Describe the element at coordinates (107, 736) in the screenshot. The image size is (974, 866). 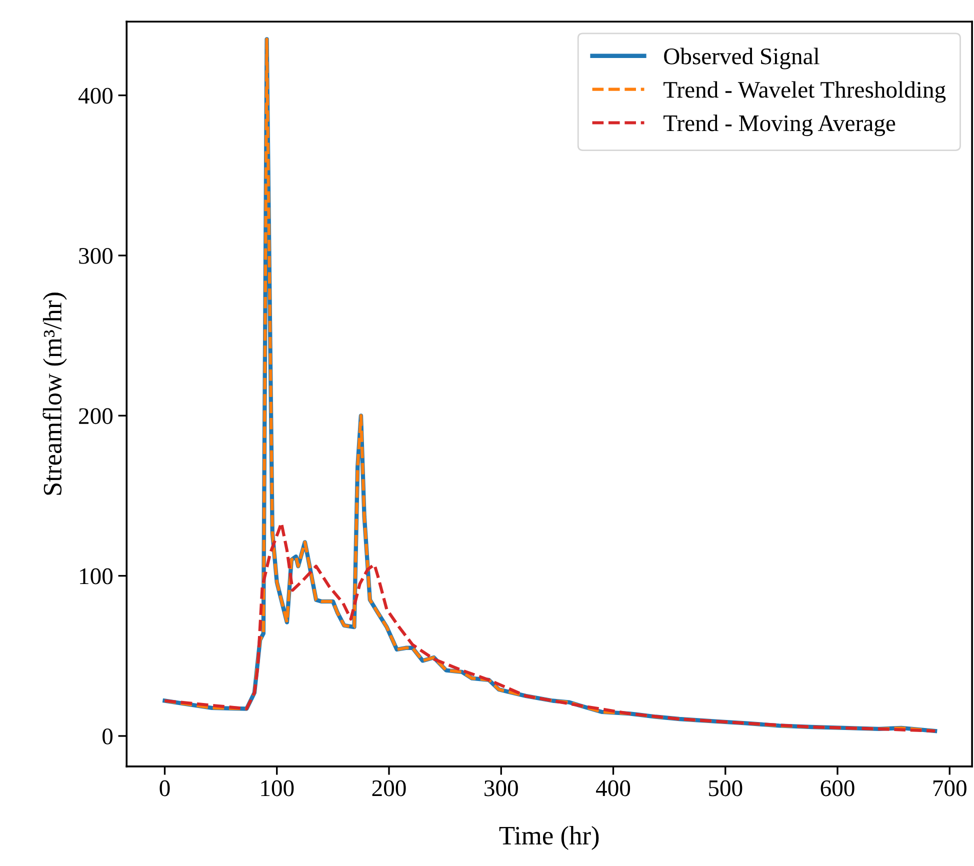
I see `y-tick-label: 0` at that location.